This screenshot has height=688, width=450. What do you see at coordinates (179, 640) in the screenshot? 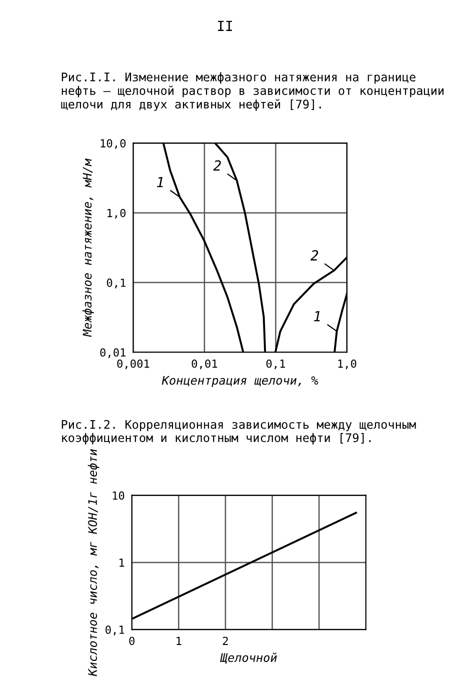
I see `x-tick-label: 1` at bounding box center [179, 640].